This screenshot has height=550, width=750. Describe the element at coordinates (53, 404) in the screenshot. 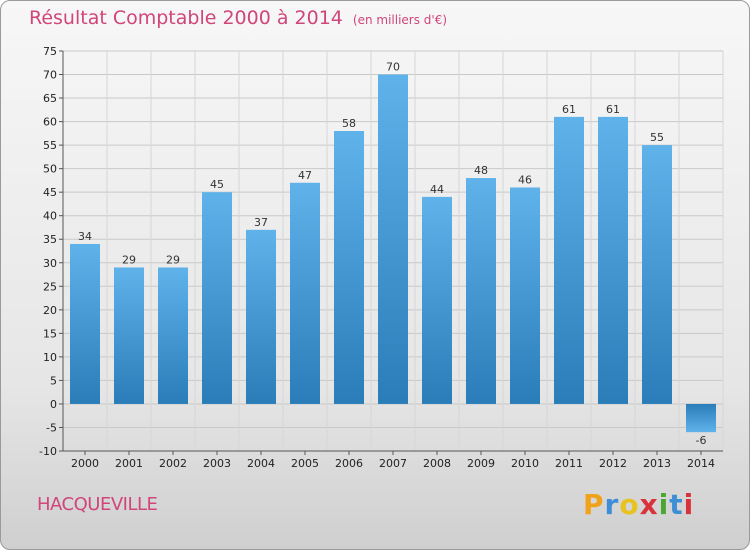

I see `y-tick-label: 0` at that location.